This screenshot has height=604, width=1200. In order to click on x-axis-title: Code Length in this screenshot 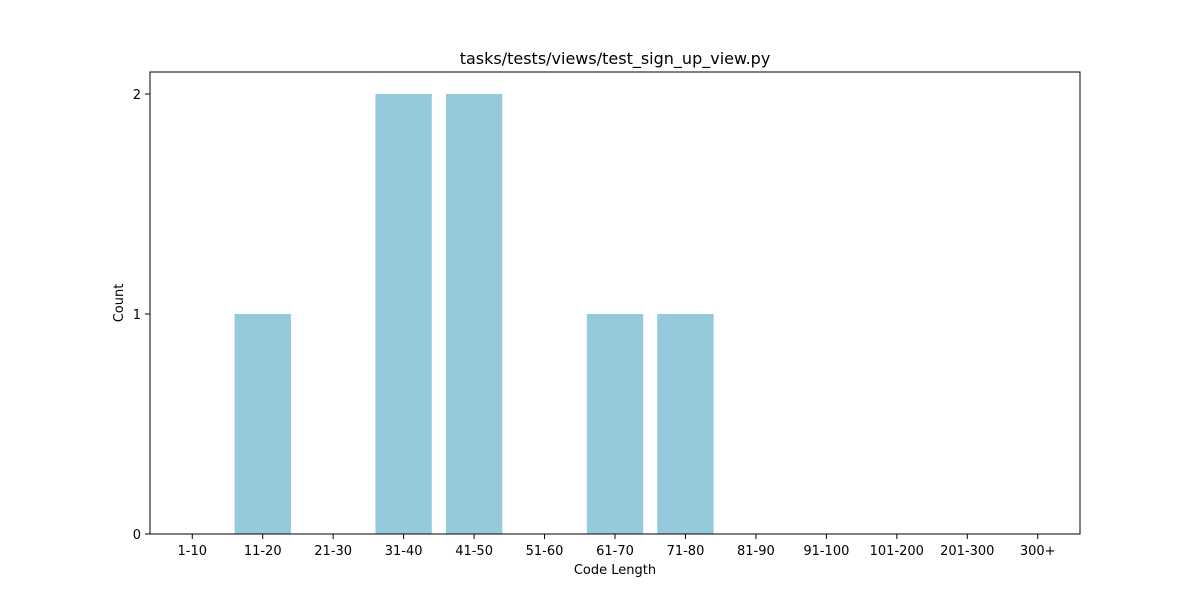, I will do `click(615, 570)`.